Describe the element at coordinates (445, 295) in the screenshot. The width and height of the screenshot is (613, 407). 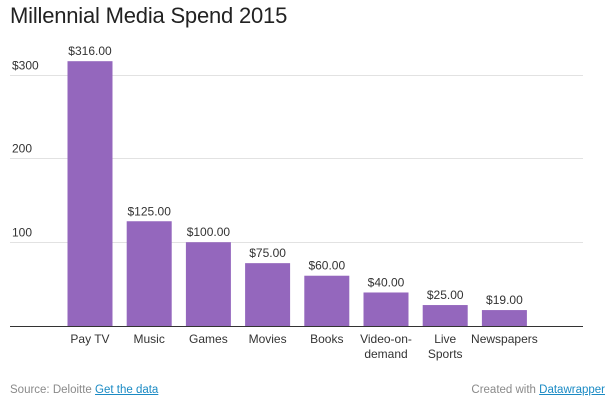
I see `value-label: $25.00` at that location.